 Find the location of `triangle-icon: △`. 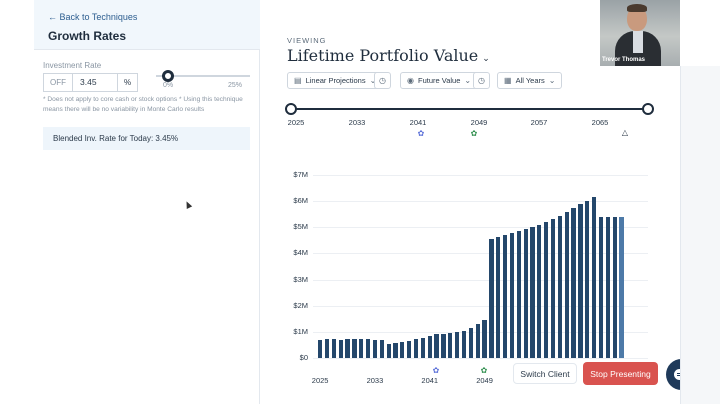

triangle-icon: △ is located at coordinates (625, 132).